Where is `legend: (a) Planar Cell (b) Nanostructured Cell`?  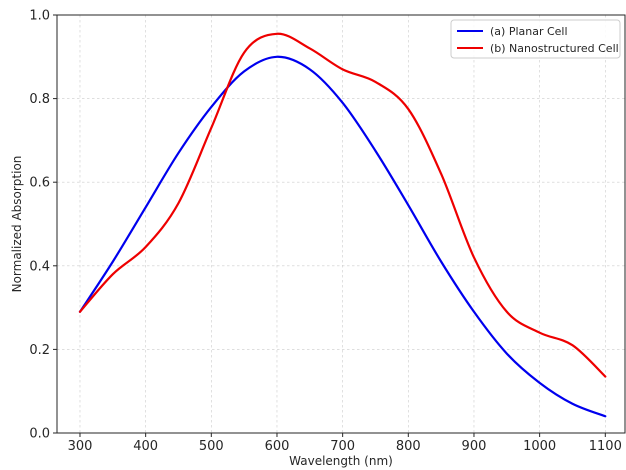 legend: (a) Planar Cell (b) Nanostructured Cell is located at coordinates (535, 39).